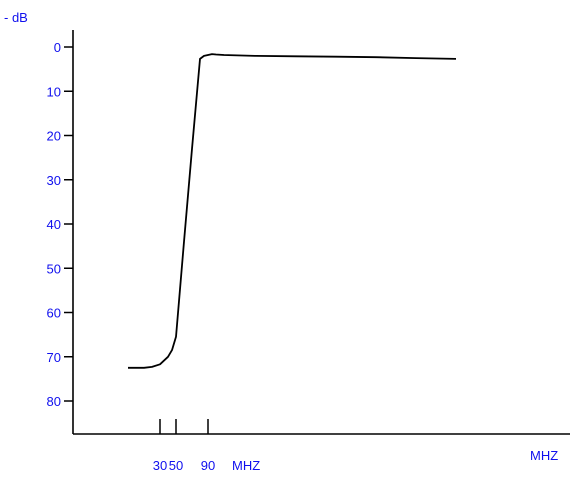 This screenshot has height=481, width=574. Describe the element at coordinates (160, 465) in the screenshot. I see `x-tick-label: 30` at that location.